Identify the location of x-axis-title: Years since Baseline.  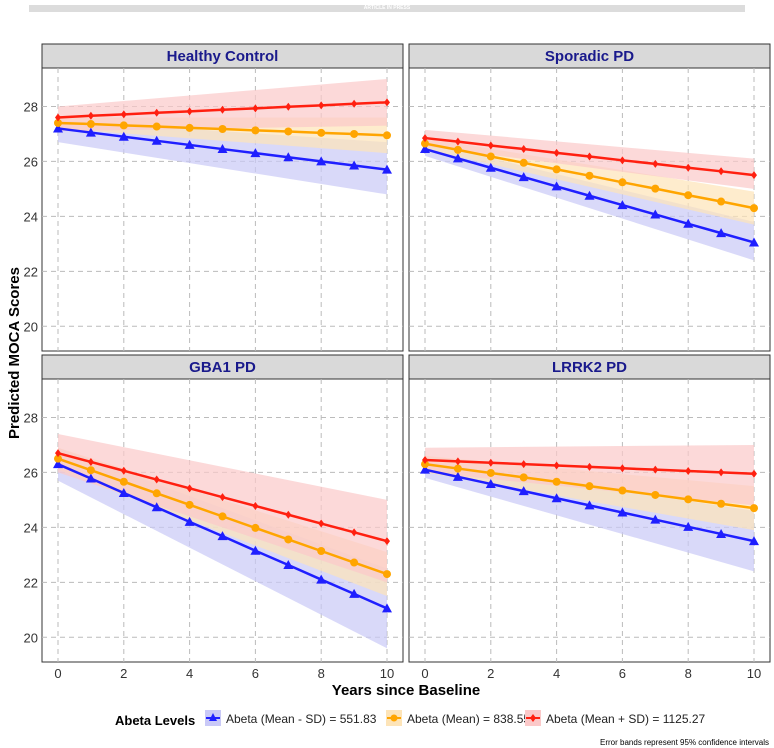
(406, 690).